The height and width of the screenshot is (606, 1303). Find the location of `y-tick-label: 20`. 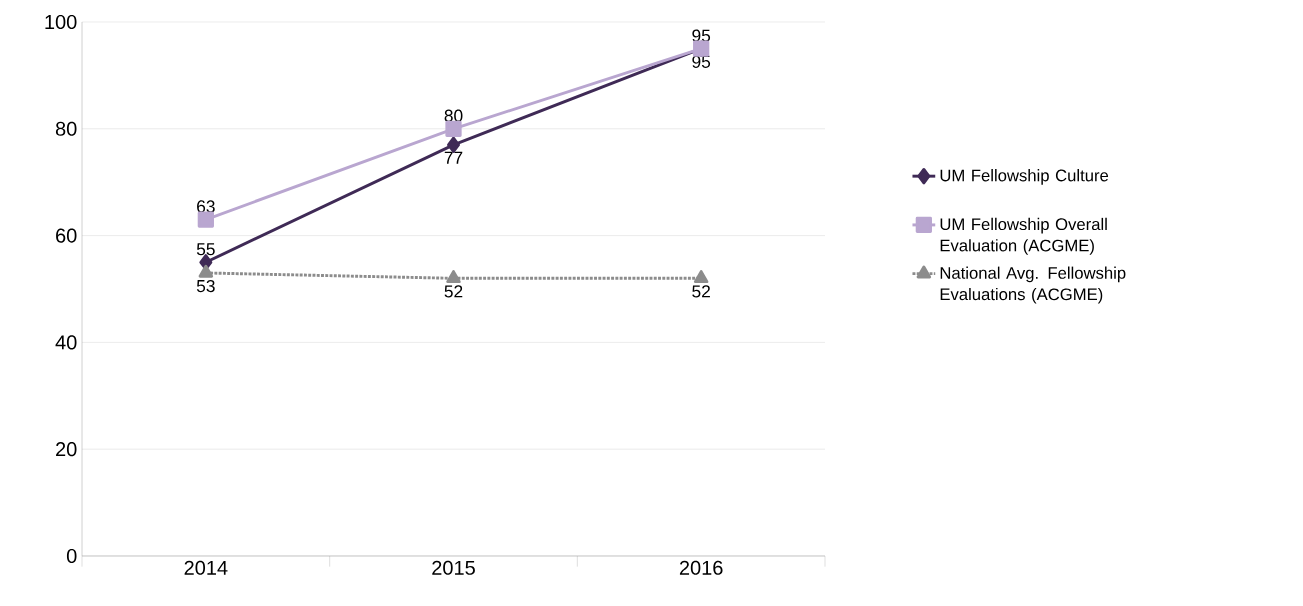

y-tick-label: 20 is located at coordinates (66, 449).